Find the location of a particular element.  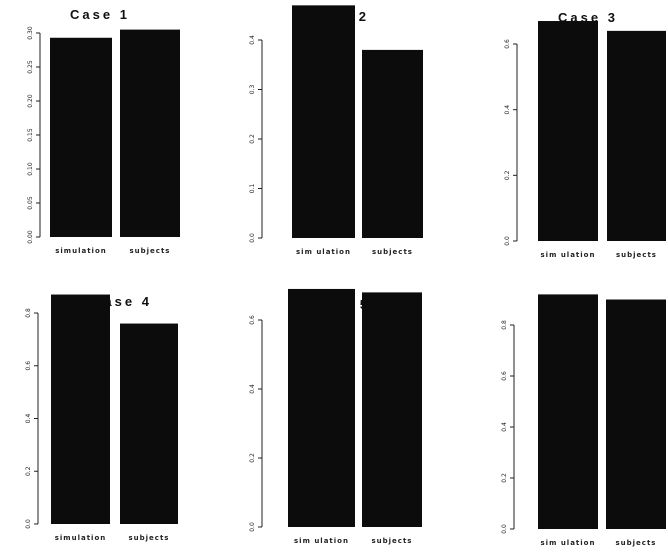

y-tick-label: 0.3 is located at coordinates (252, 90).